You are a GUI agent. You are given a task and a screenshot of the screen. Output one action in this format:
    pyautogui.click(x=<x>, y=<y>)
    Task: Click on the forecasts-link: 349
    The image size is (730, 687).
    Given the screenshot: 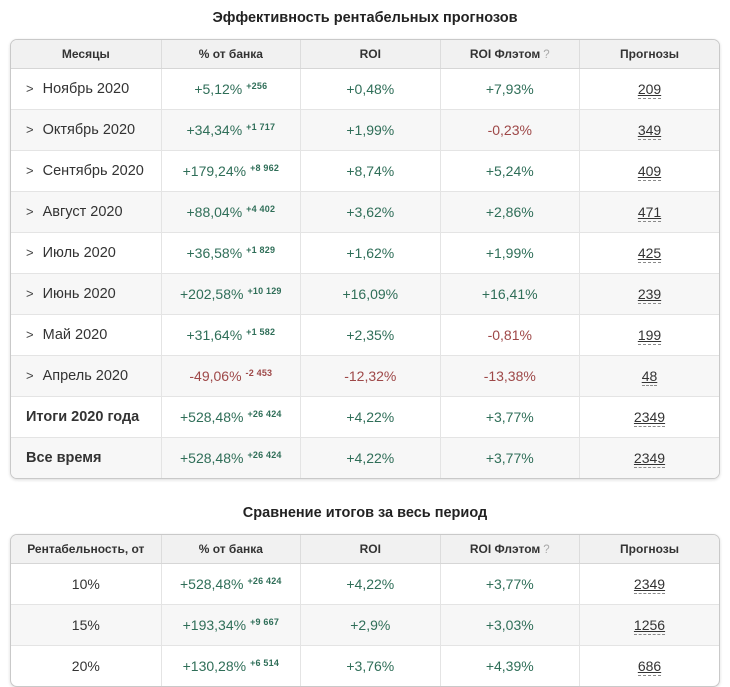 What is the action you would take?
    pyautogui.click(x=649, y=131)
    